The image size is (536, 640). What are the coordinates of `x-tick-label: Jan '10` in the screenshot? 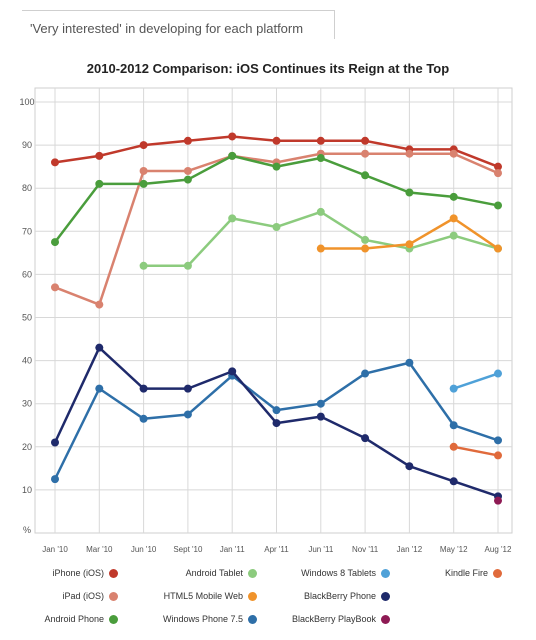 It's located at (55, 549).